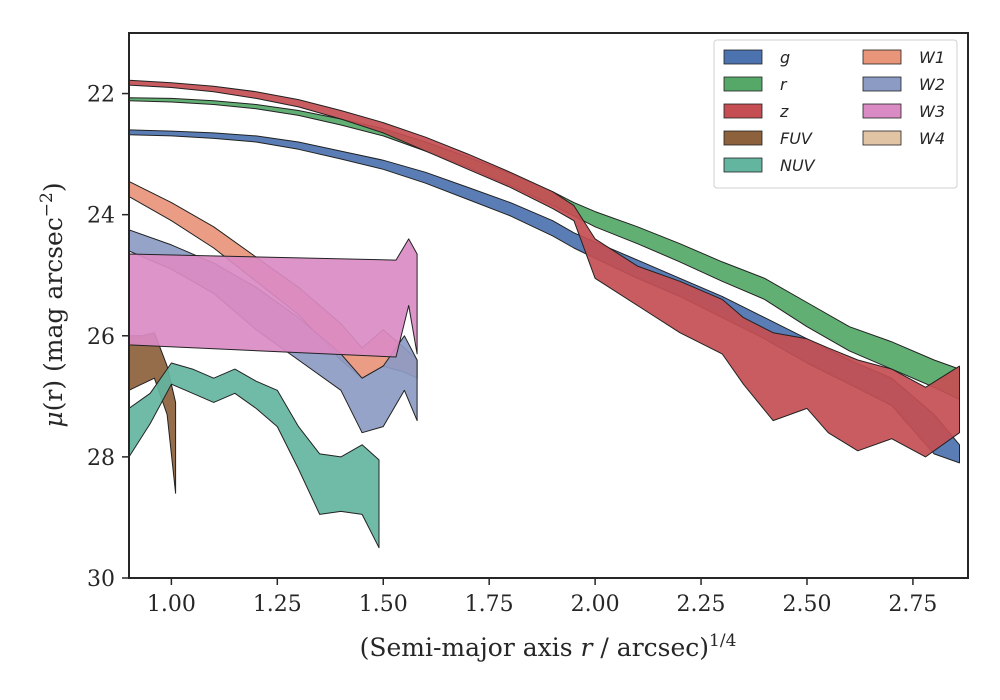 This screenshot has height=700, width=1000. I want to click on x-axis-label-rest: / arcsec), so click(650, 647).